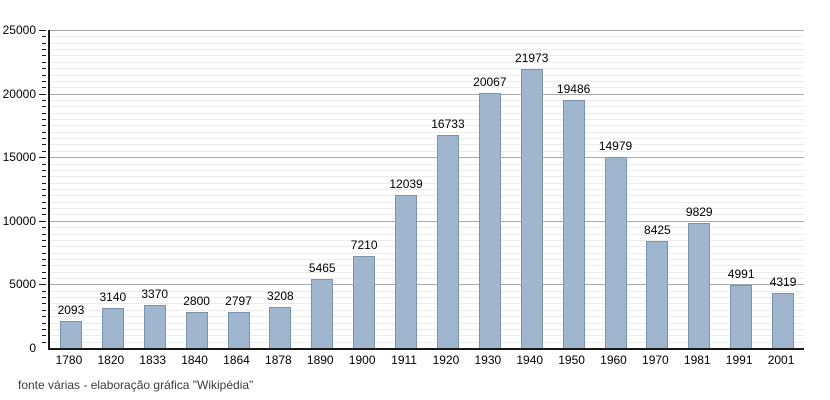 The image size is (830, 400). I want to click on bar-value-label: 2093, so click(71, 310).